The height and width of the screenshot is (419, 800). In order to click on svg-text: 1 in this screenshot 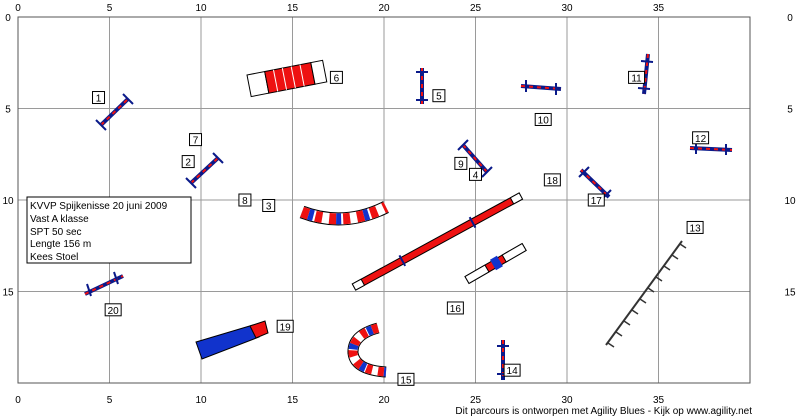, I will do `click(99, 99)`.